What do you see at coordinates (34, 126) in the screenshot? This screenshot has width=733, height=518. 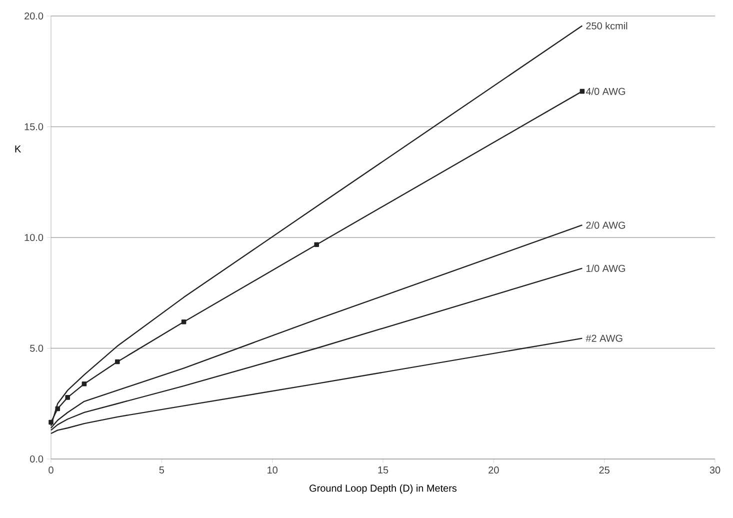 I see `y-tick-label: 15.0` at bounding box center [34, 126].